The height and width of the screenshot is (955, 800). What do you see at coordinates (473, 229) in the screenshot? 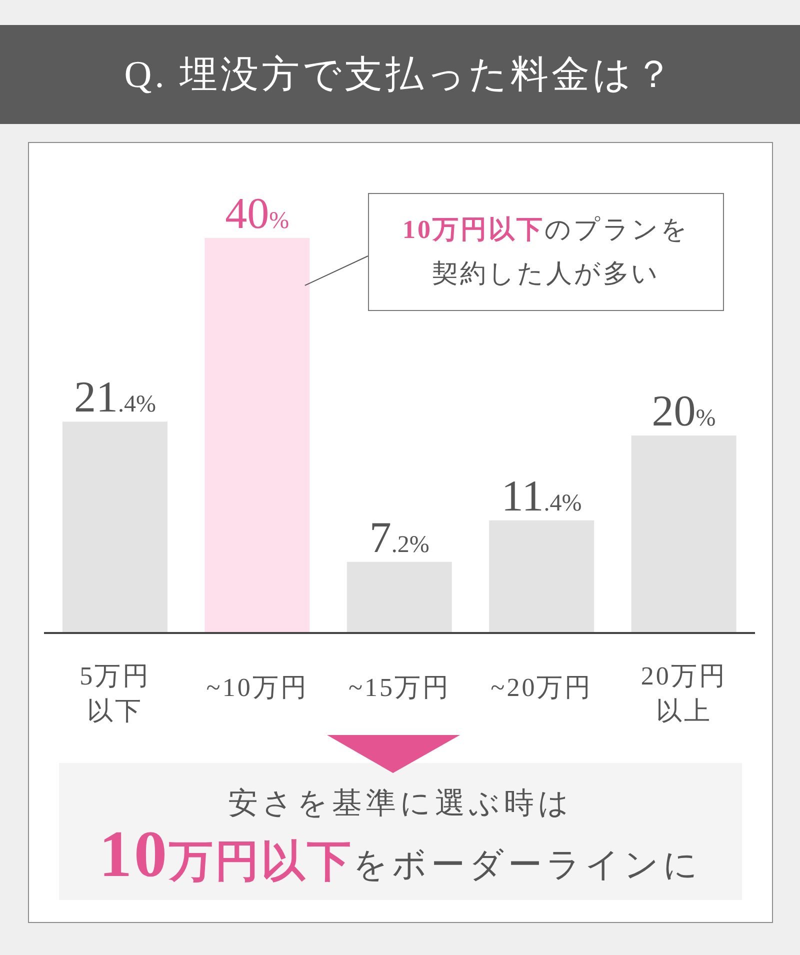
I see `annotation: 10万円以下` at bounding box center [473, 229].